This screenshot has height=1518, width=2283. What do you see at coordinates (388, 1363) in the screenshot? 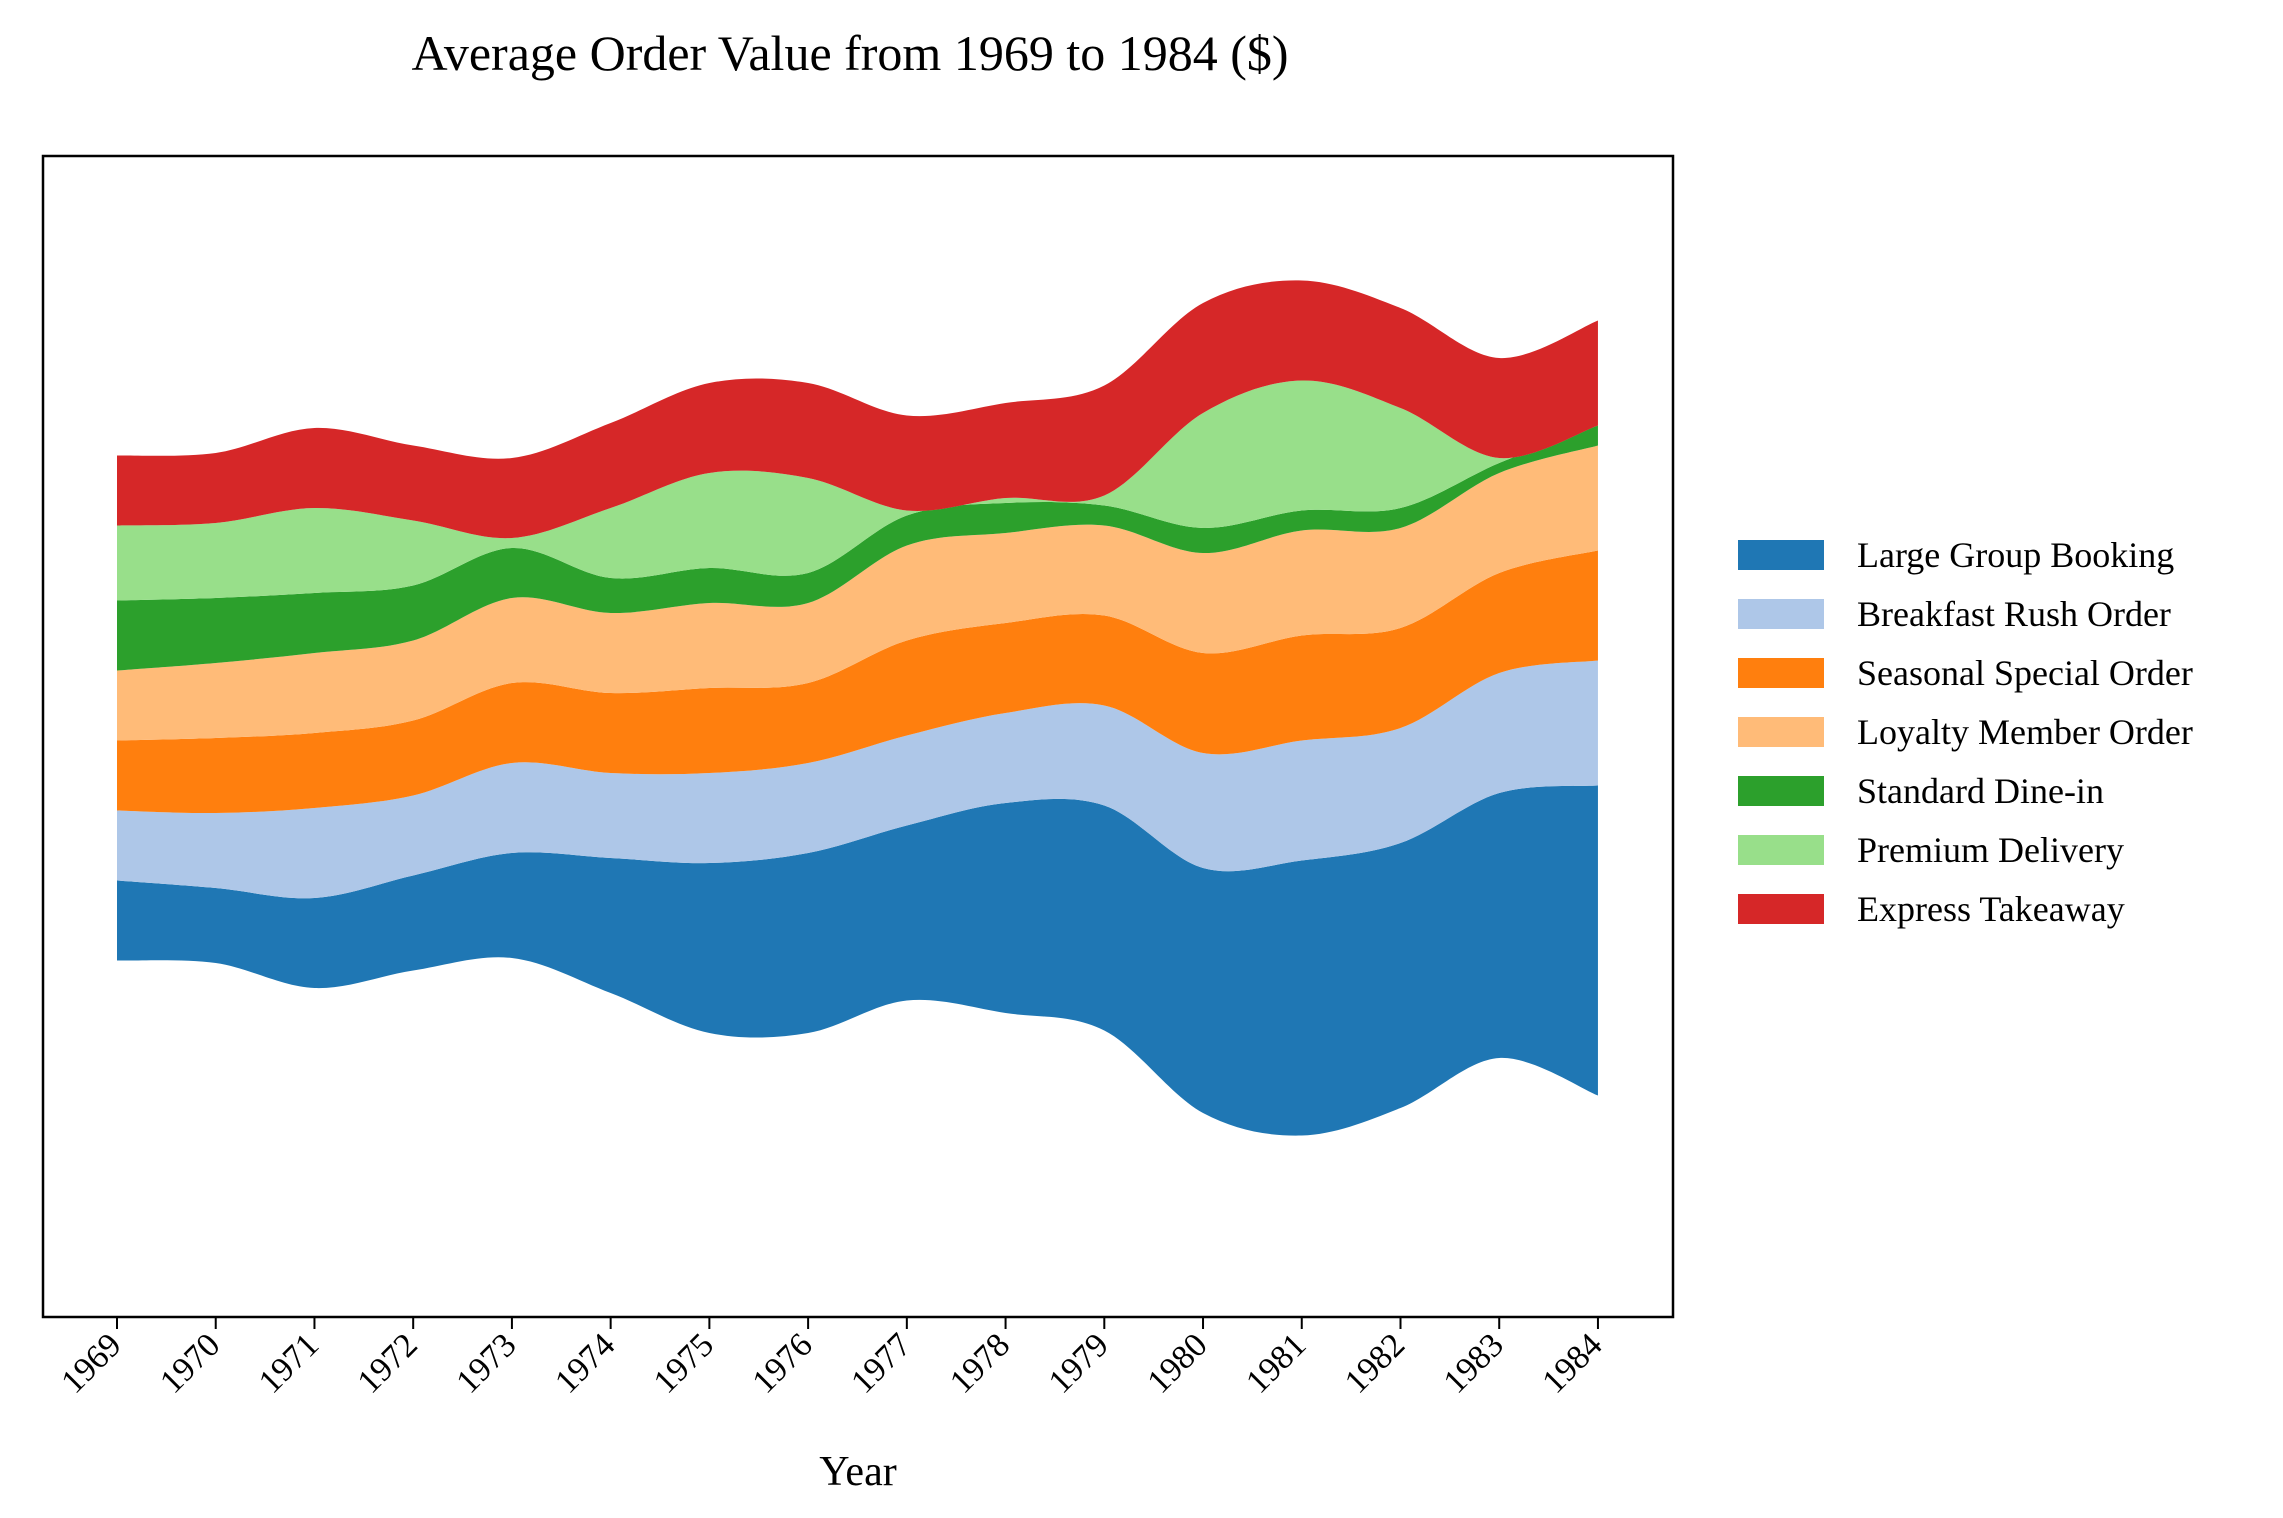
I see `x-tick-label: 1972` at bounding box center [388, 1363].